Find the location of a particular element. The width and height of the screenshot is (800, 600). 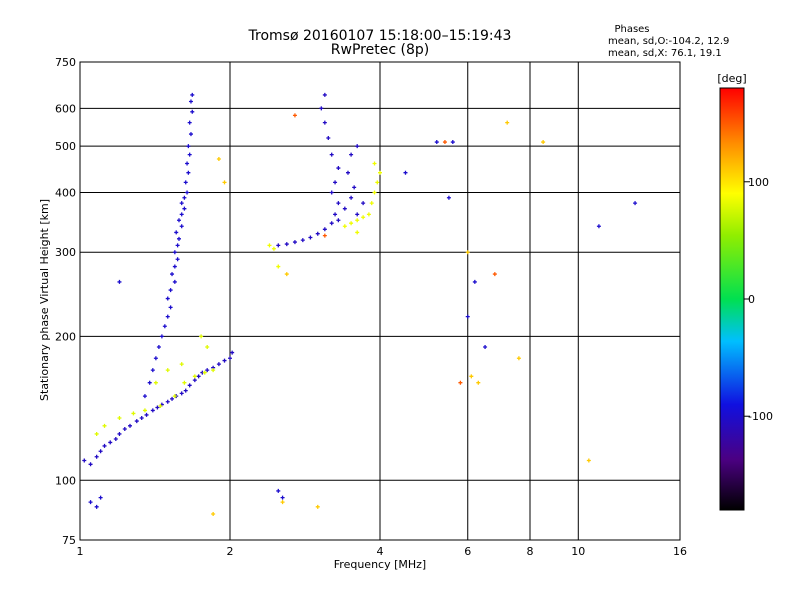

y-tick-label: 750 is located at coordinates (65, 62).